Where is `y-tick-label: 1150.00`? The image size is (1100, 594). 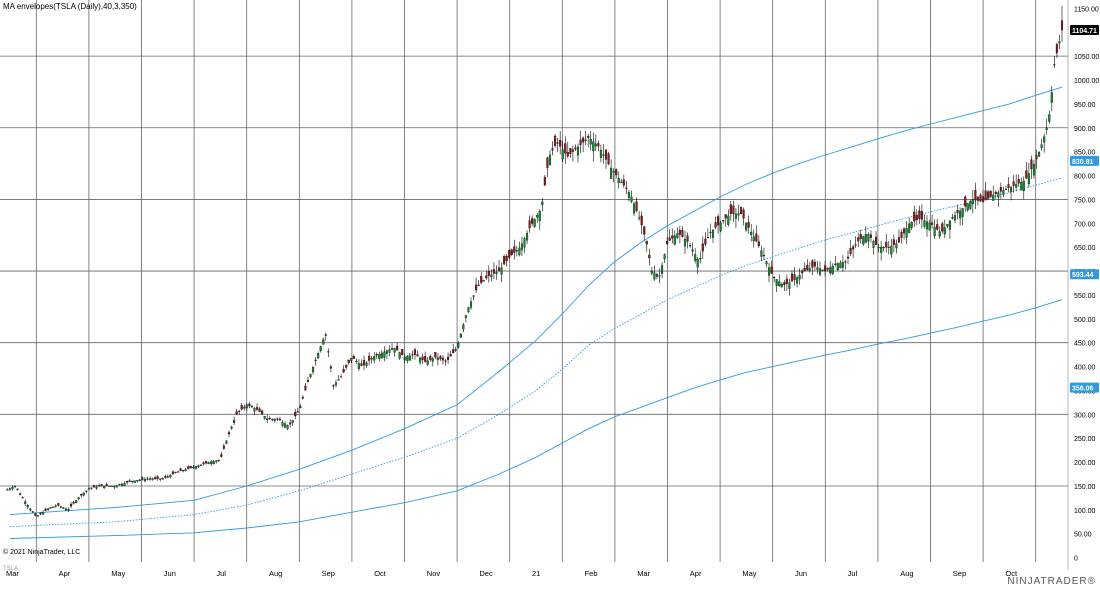
y-tick-label: 1150.00 is located at coordinates (1086, 9).